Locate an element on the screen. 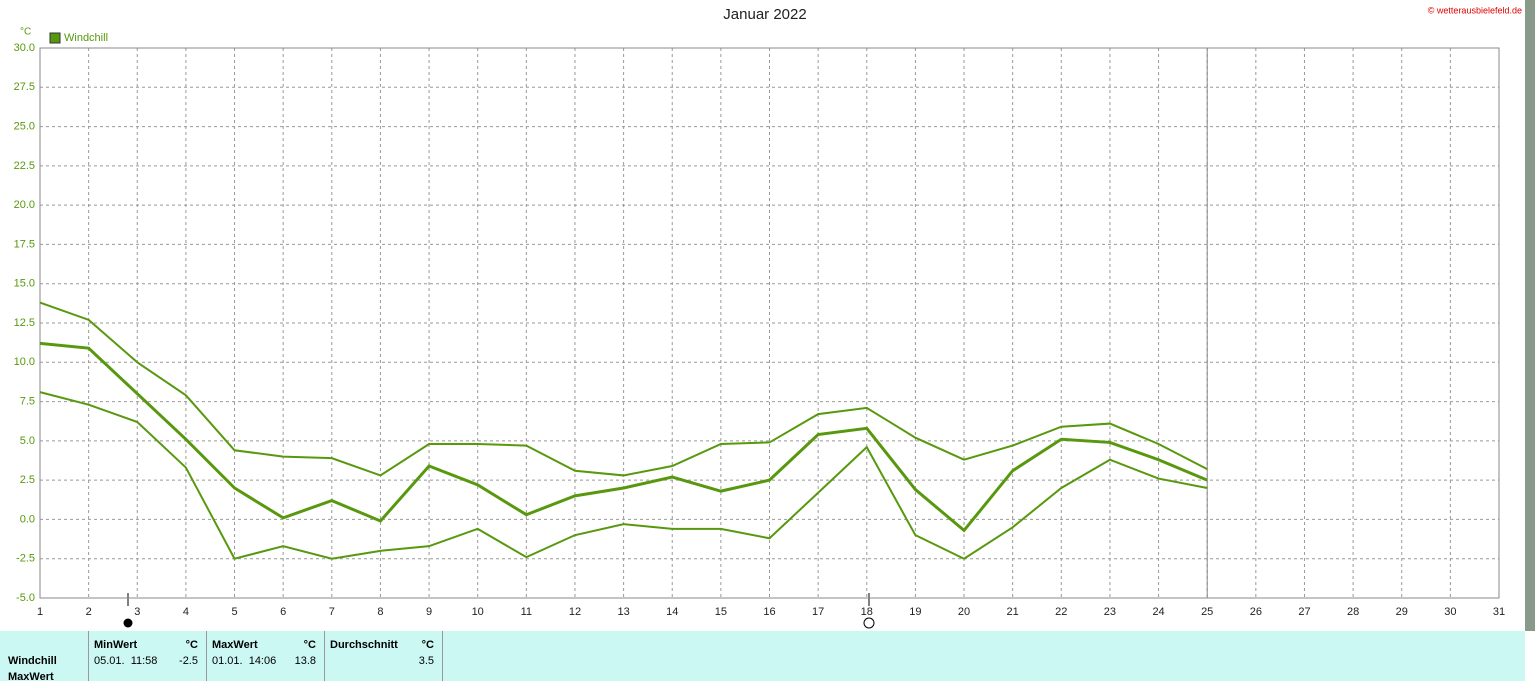 The height and width of the screenshot is (683, 1535). column-title: Durchschnitt is located at coordinates (364, 645).